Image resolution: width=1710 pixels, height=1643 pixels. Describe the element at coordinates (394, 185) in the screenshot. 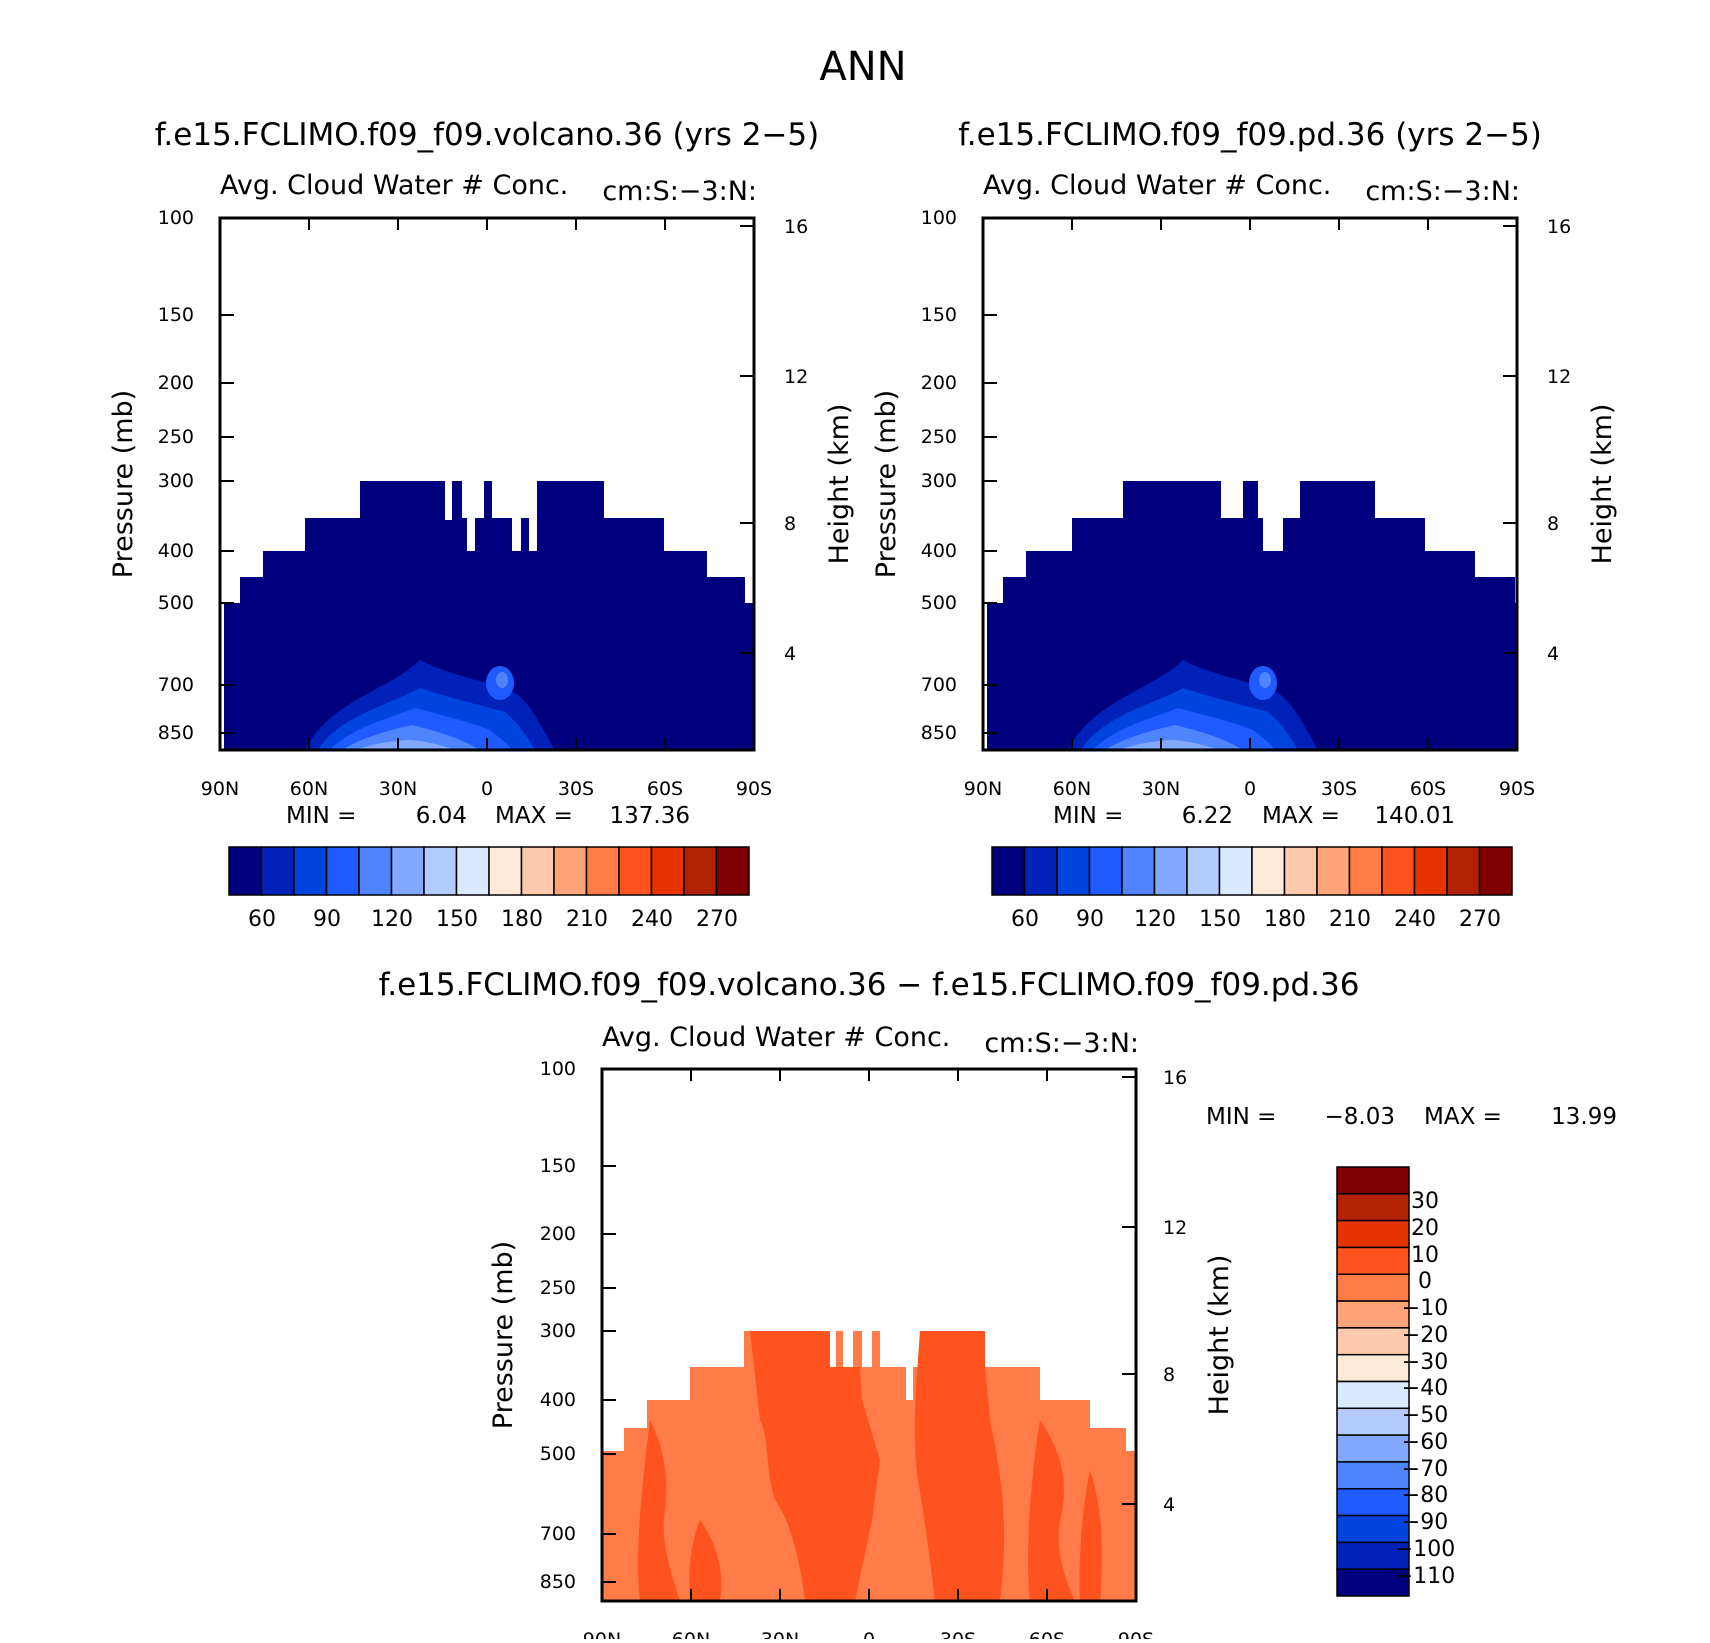

I see `panel-subtitle-left: Avg. Cloud Water # Conc.` at that location.